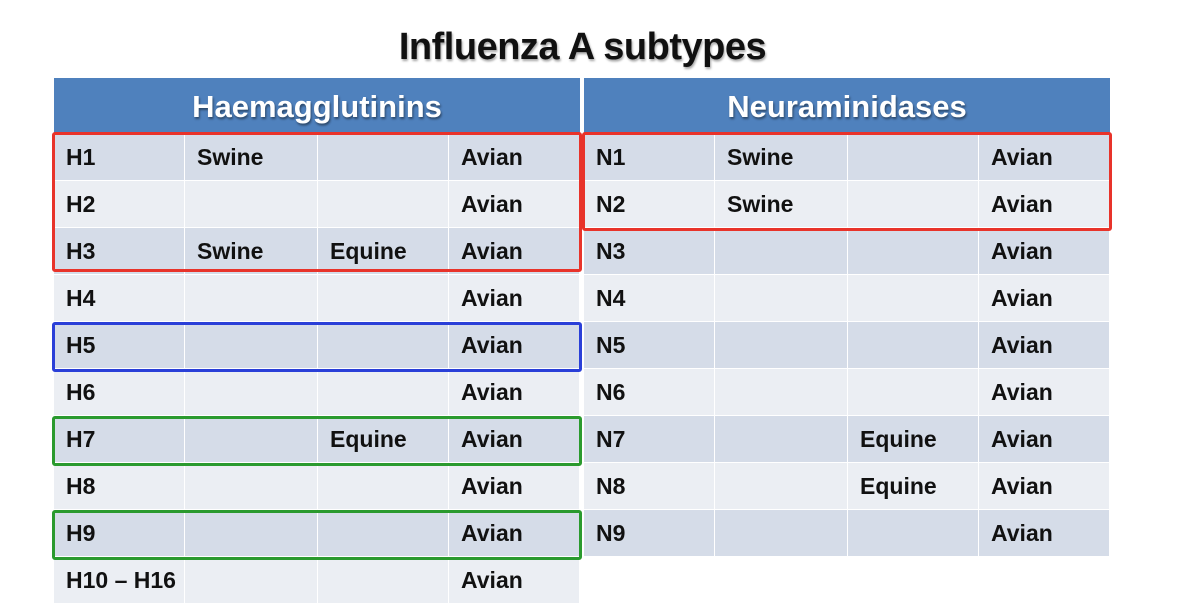 The height and width of the screenshot is (614, 1200). What do you see at coordinates (119, 251) in the screenshot?
I see `haemagglutinin-cell: H3` at bounding box center [119, 251].